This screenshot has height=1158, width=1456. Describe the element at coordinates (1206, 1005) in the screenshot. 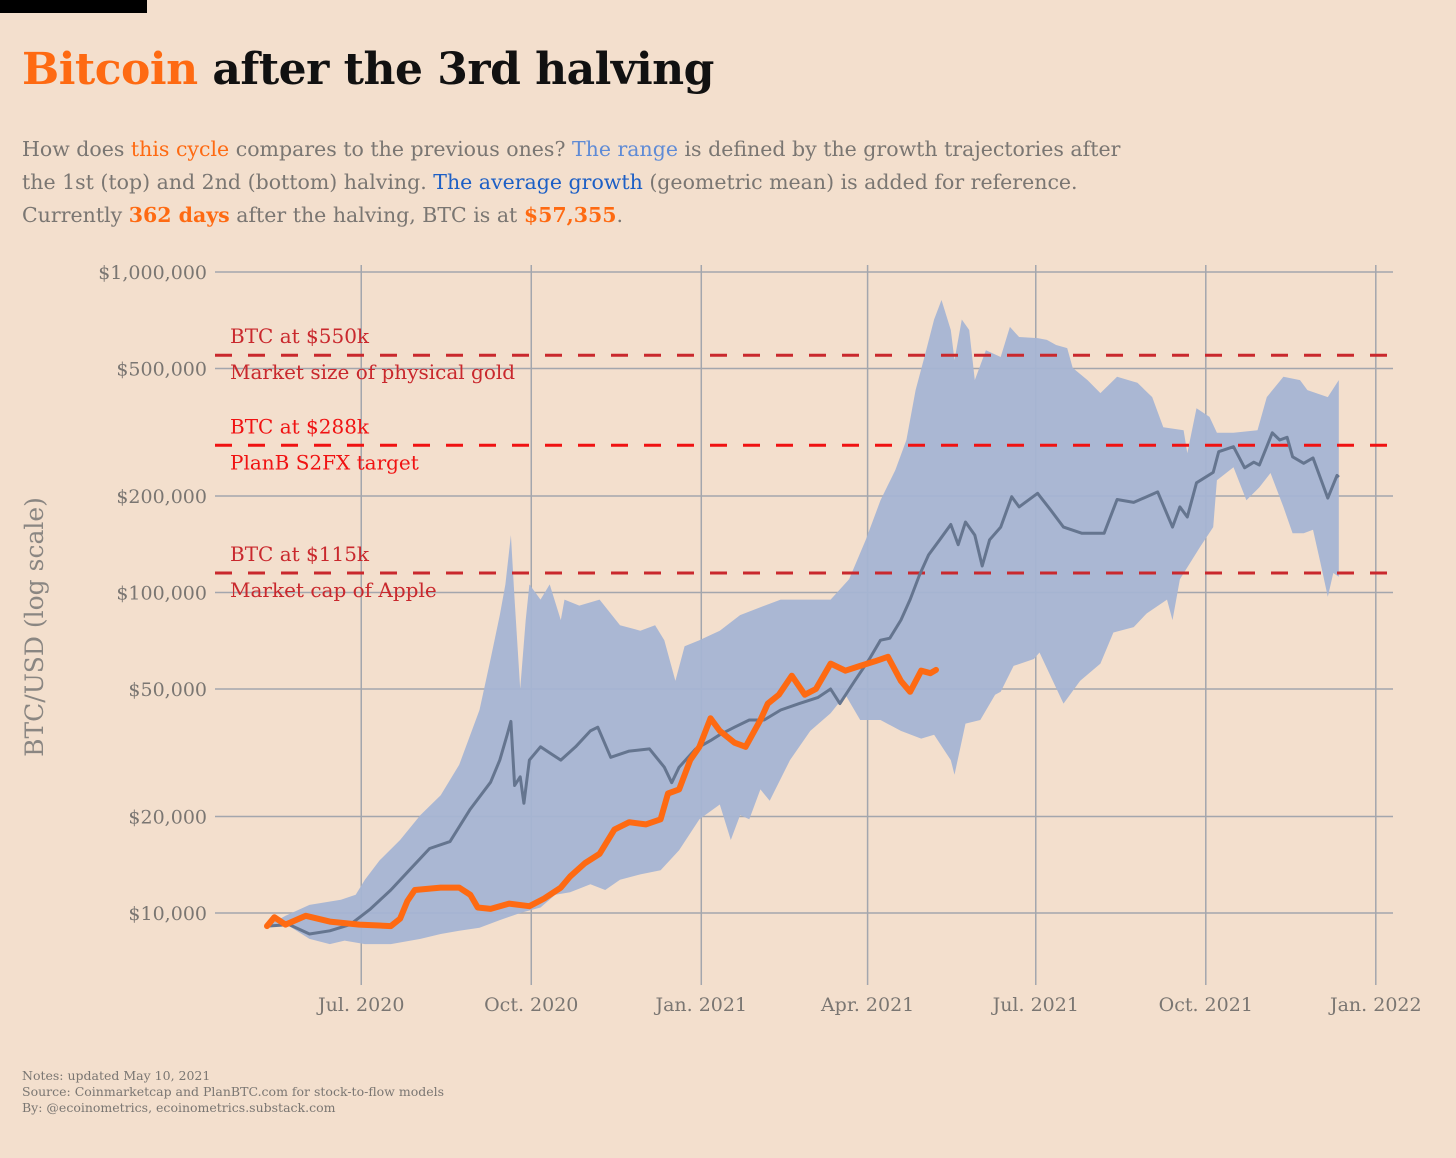

I see `x-tick-label: Oct. 2021` at that location.